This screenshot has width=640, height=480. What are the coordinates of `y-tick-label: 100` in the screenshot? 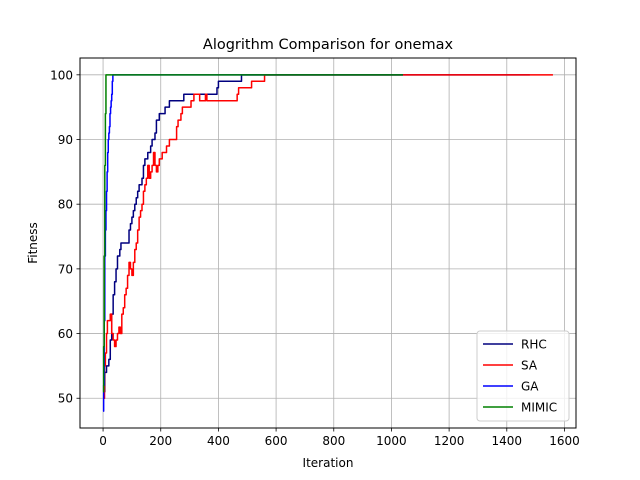 It's located at (61, 75).